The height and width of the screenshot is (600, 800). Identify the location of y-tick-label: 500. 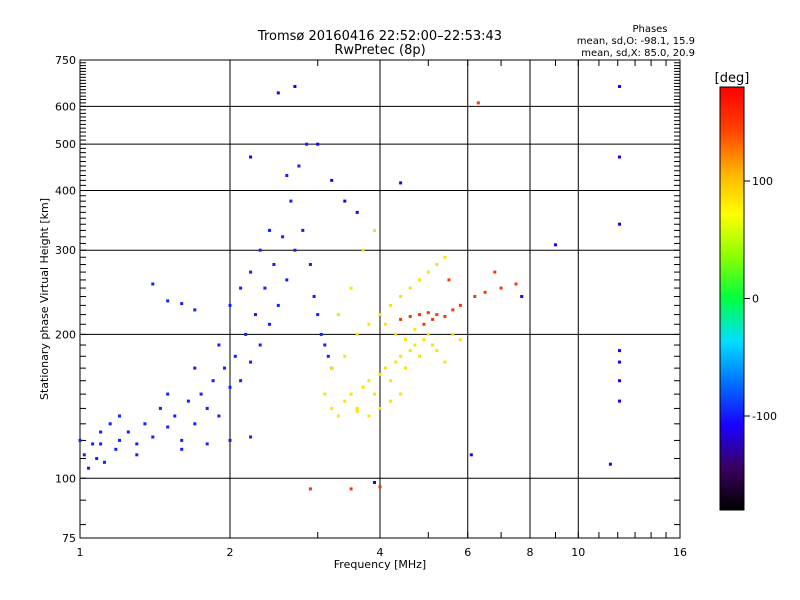
(65, 144).